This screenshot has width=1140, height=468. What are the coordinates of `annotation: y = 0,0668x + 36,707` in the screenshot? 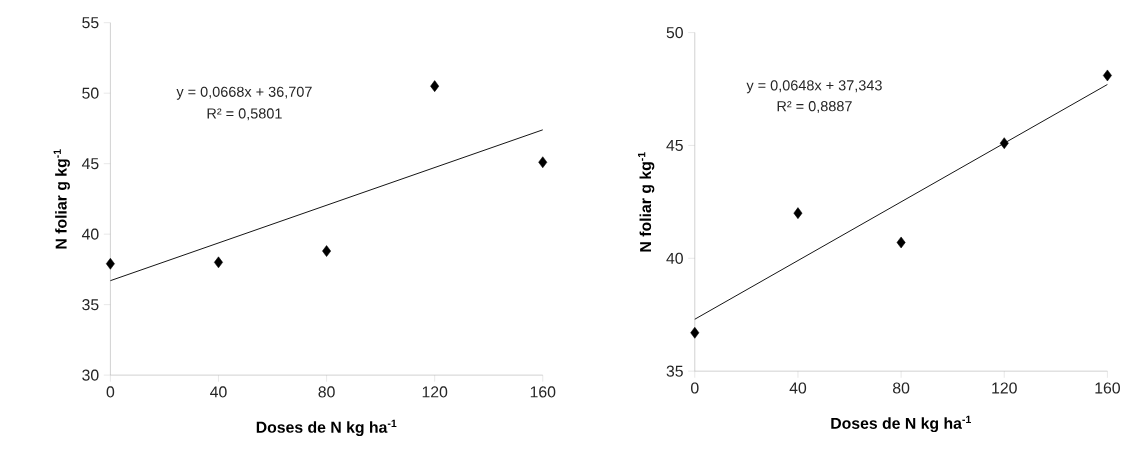 It's located at (244, 93).